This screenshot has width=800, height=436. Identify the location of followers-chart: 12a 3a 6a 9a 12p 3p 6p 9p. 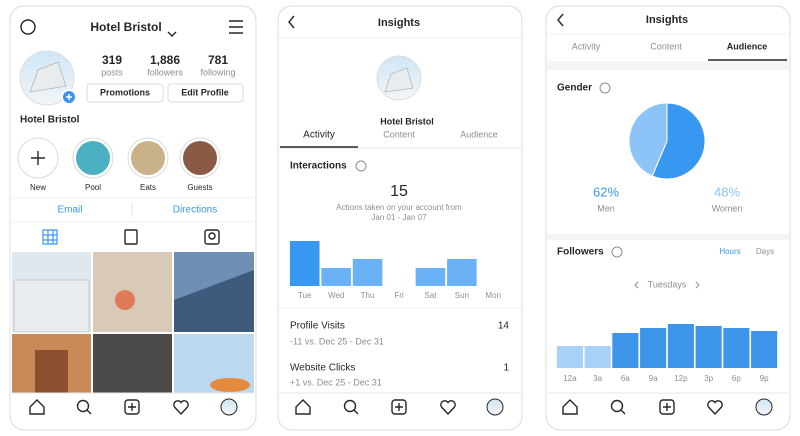
(667, 353).